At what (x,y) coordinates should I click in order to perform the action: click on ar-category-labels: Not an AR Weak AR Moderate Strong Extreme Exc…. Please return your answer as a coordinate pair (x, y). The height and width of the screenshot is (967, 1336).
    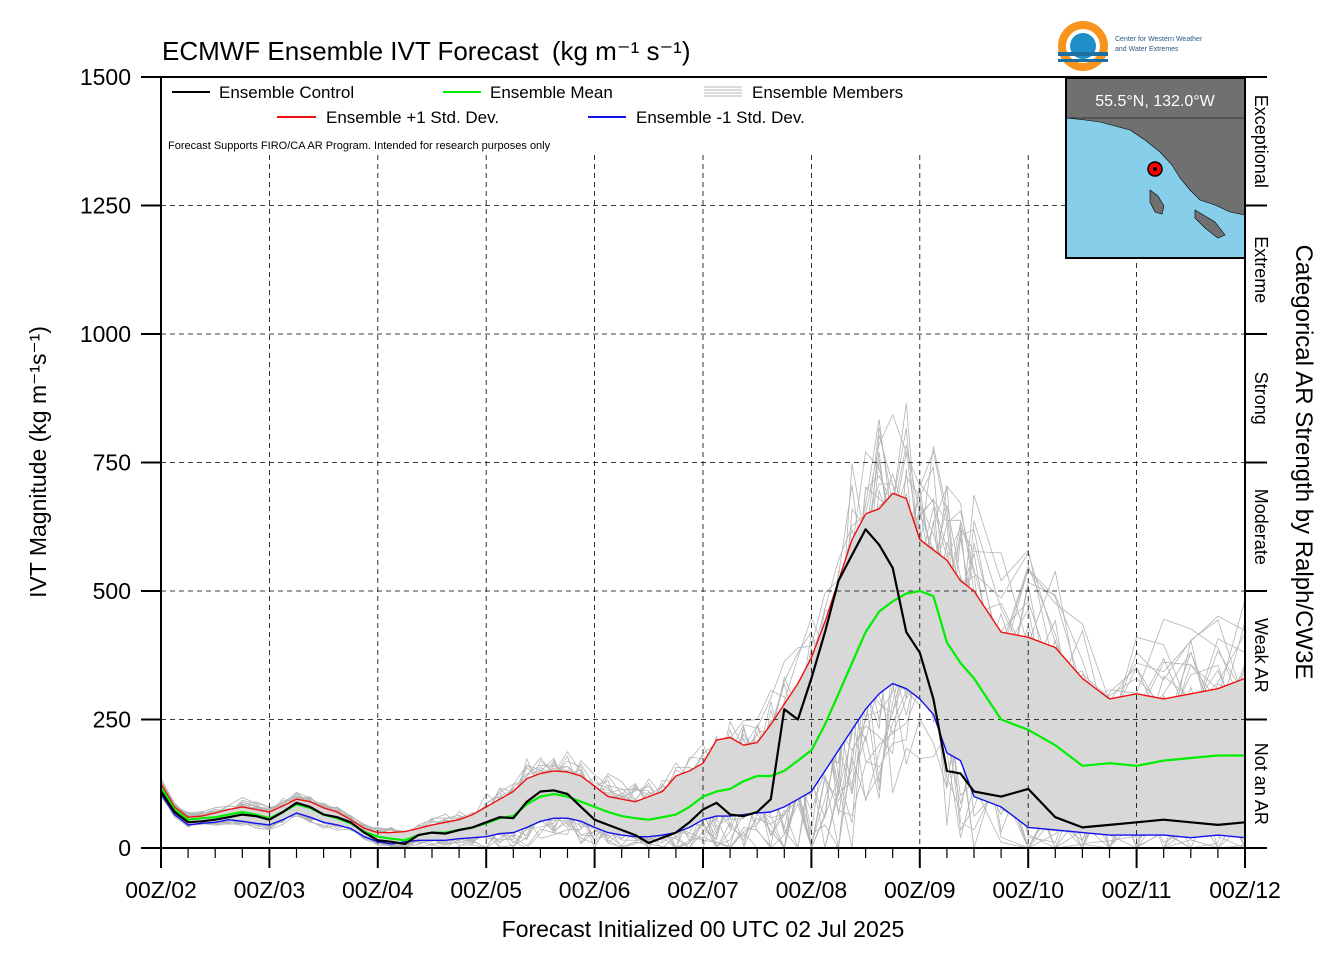
    Looking at the image, I should click on (1261, 460).